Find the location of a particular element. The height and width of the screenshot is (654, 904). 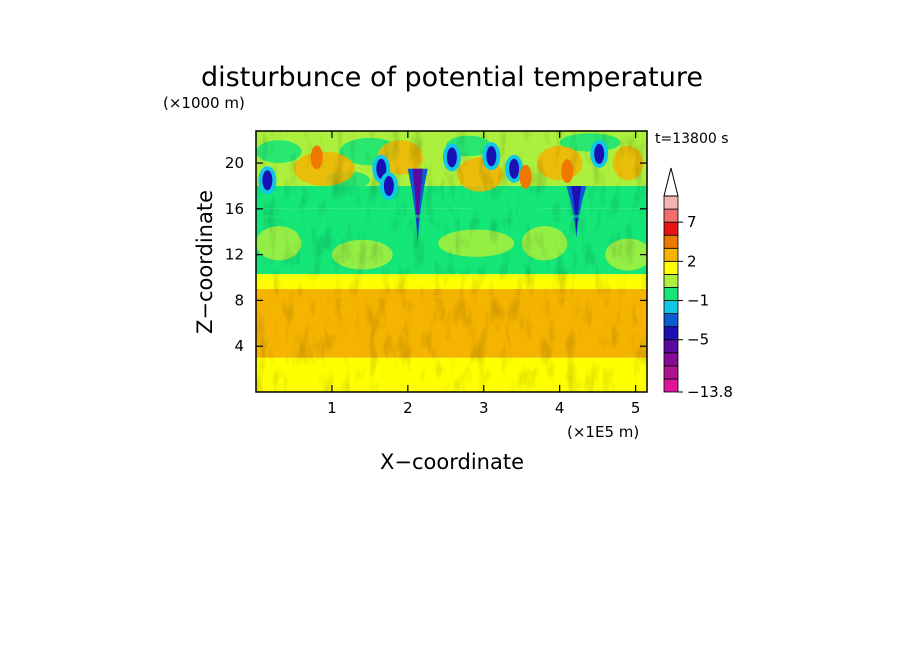

y-tick-label: 16 is located at coordinates (234, 209).